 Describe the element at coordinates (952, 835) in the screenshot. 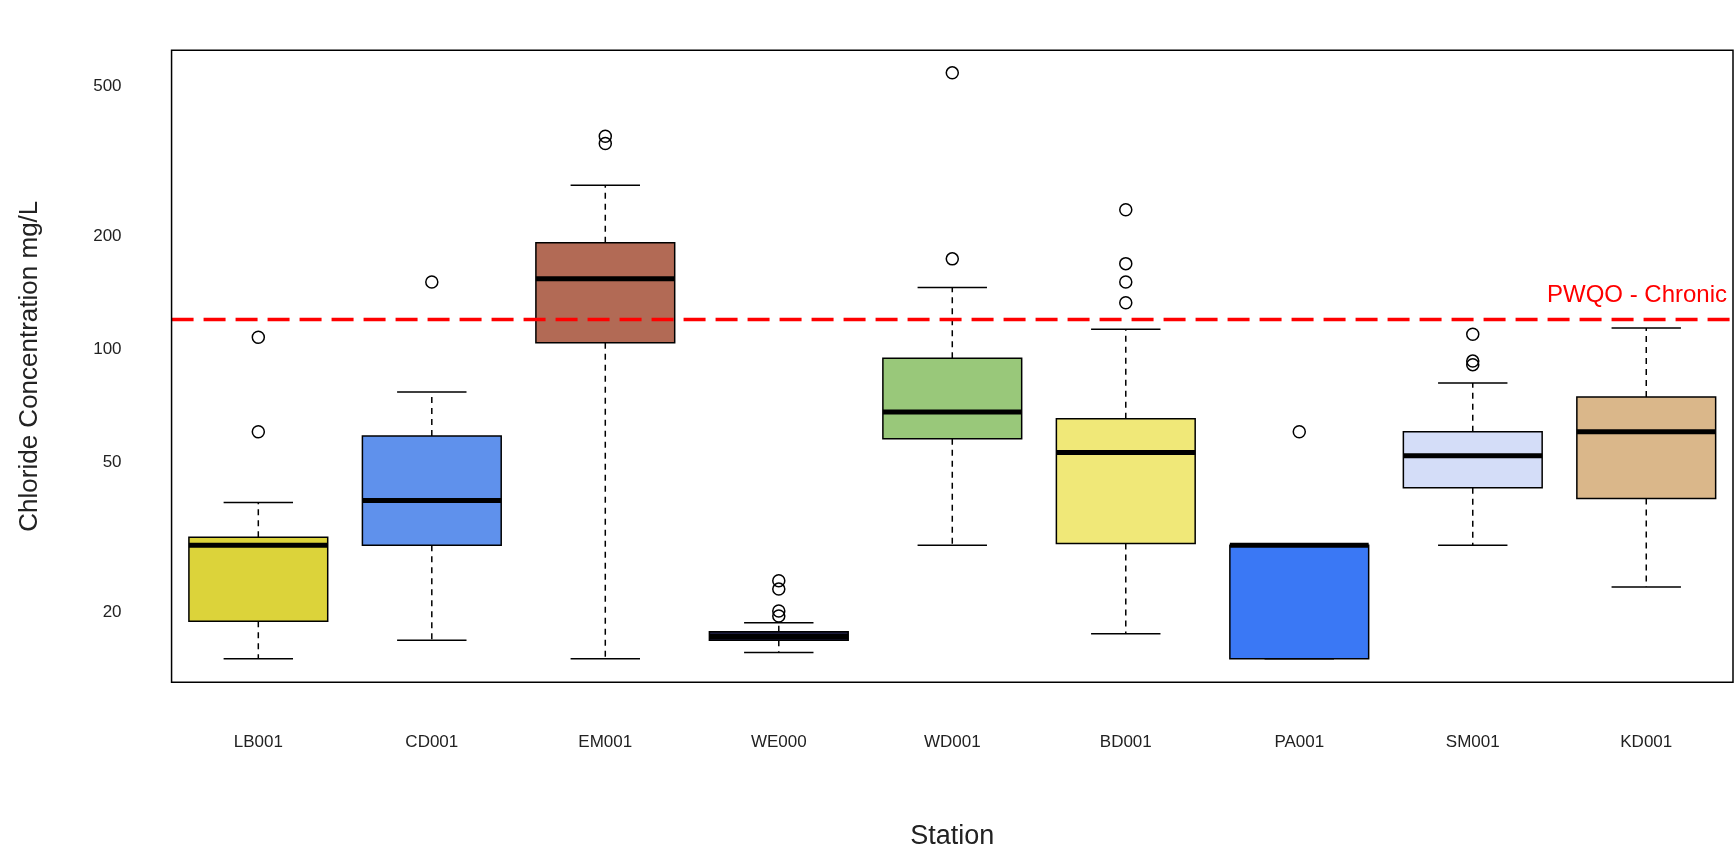

I see `x-axis-title: Station` at that location.